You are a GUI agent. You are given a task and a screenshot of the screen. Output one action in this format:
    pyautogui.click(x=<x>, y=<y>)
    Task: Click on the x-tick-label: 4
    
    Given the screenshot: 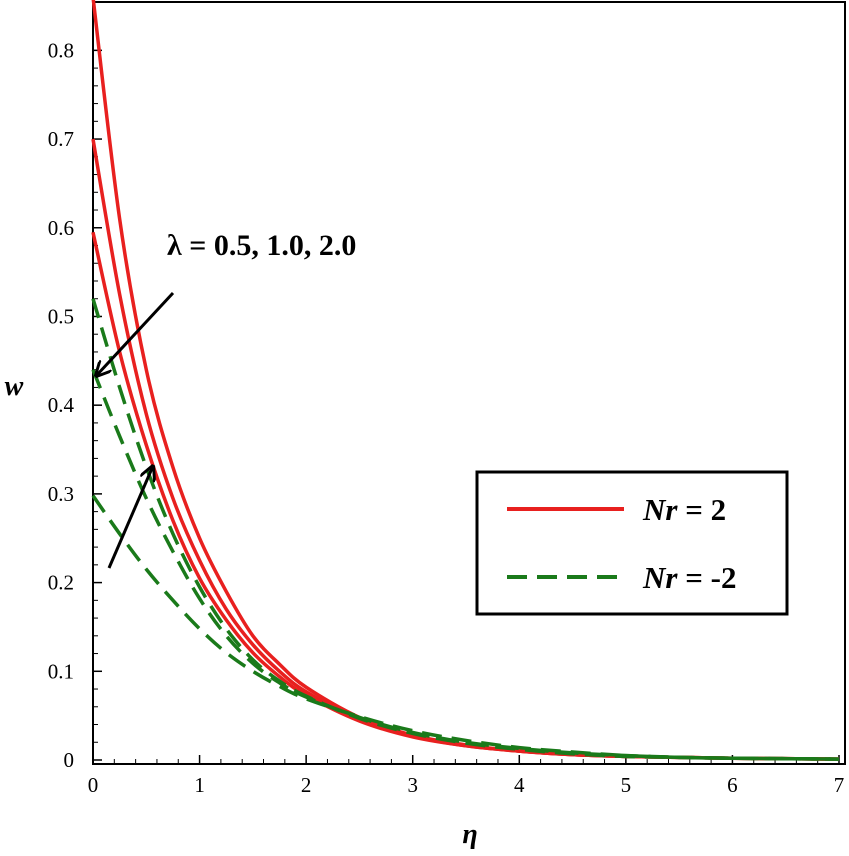 What is the action you would take?
    pyautogui.click(x=519, y=785)
    